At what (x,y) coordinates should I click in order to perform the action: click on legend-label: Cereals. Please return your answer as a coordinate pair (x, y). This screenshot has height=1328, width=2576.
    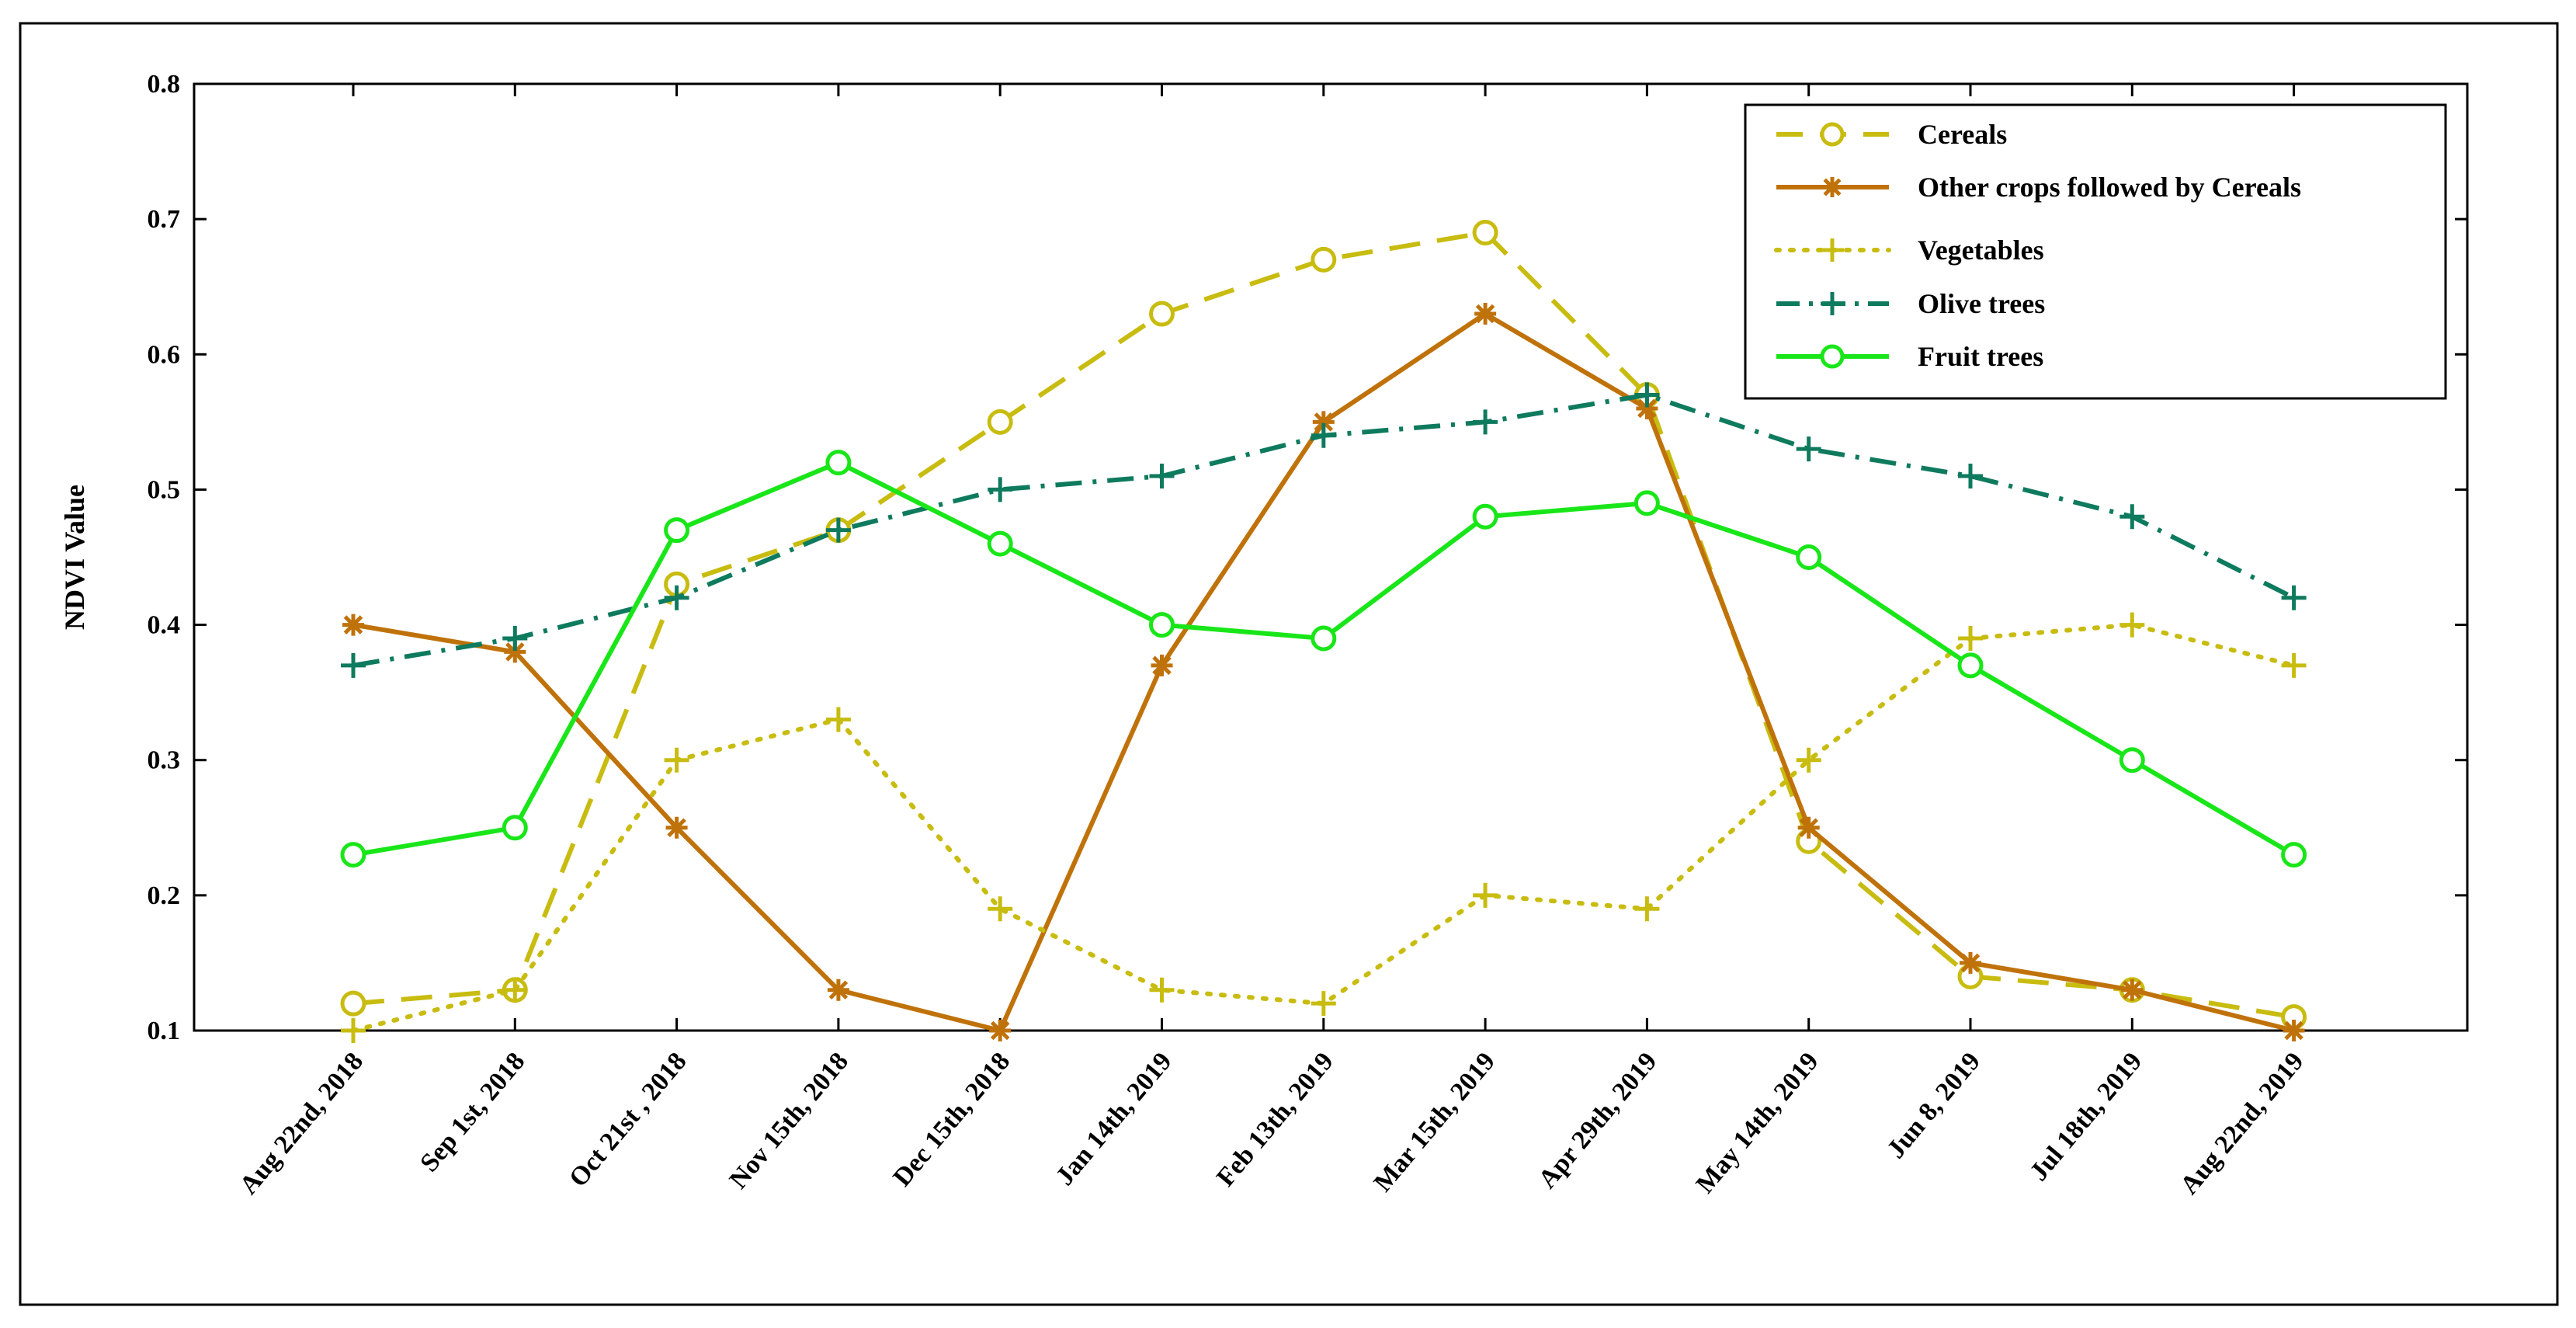
    Looking at the image, I should click on (1962, 134).